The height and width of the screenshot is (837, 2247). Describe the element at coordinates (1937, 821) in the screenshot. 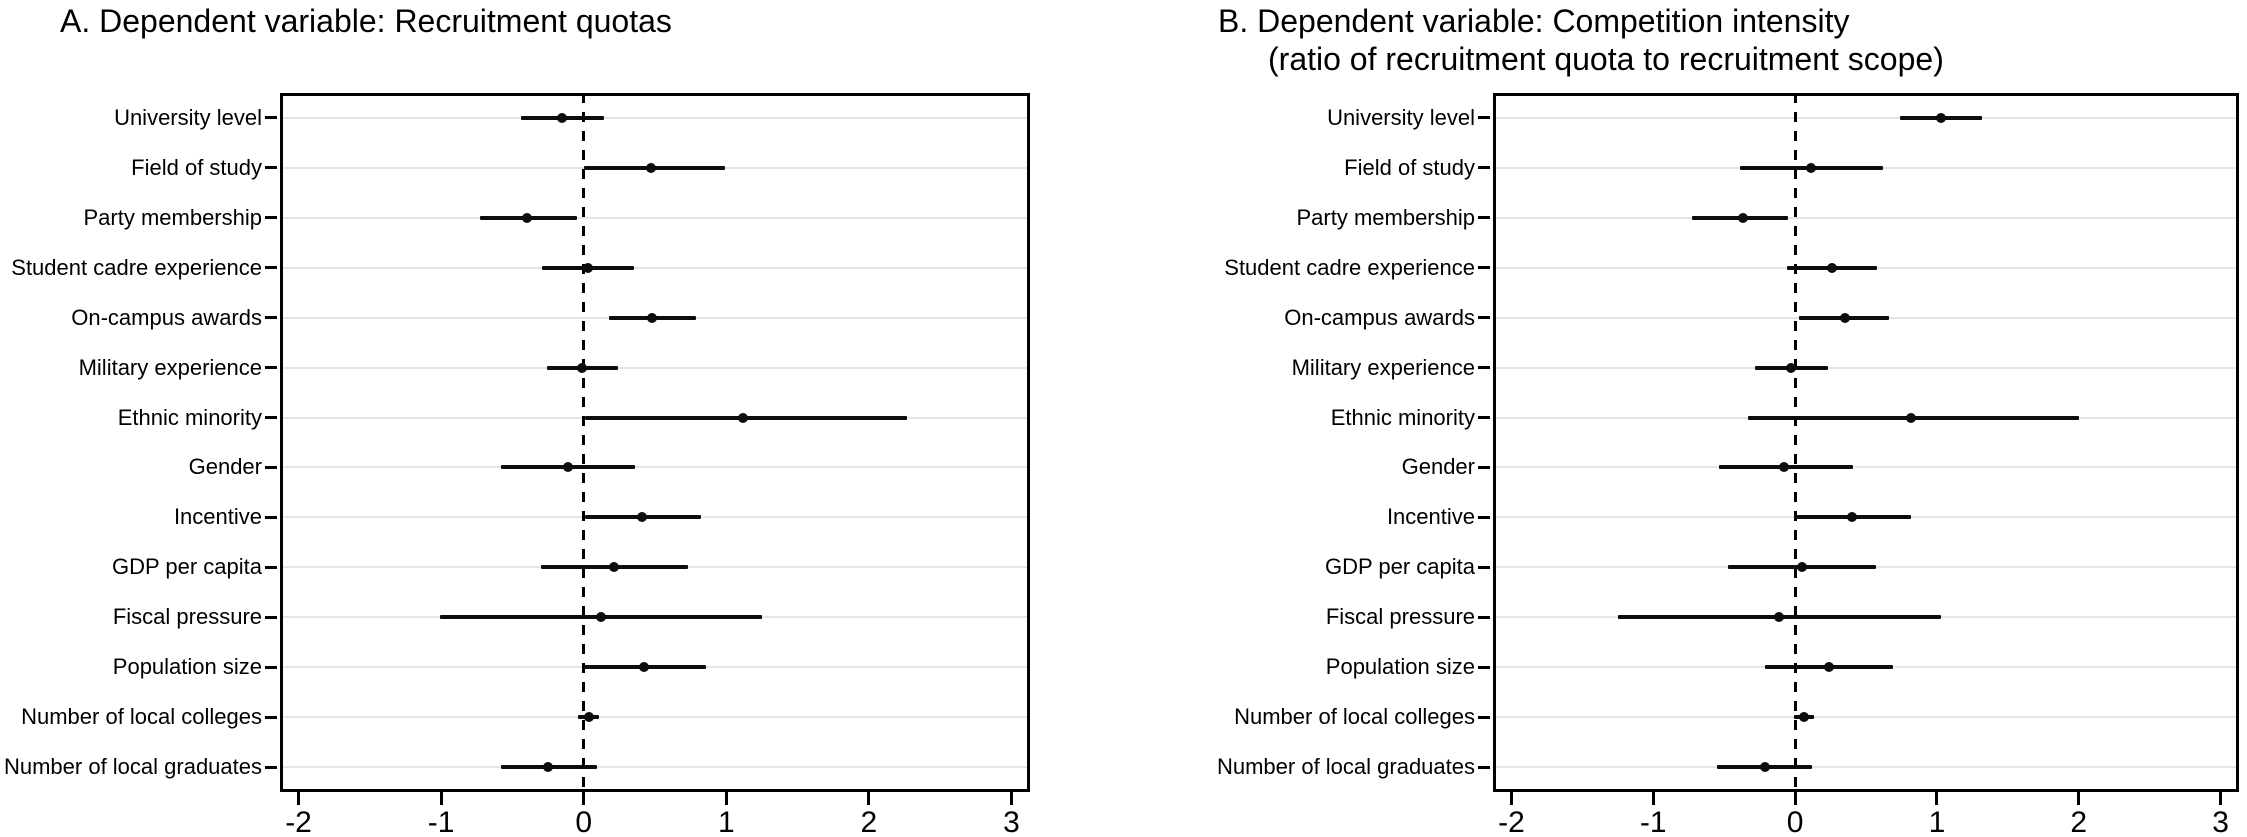

I see `x-axis-tick-label: 1` at that location.